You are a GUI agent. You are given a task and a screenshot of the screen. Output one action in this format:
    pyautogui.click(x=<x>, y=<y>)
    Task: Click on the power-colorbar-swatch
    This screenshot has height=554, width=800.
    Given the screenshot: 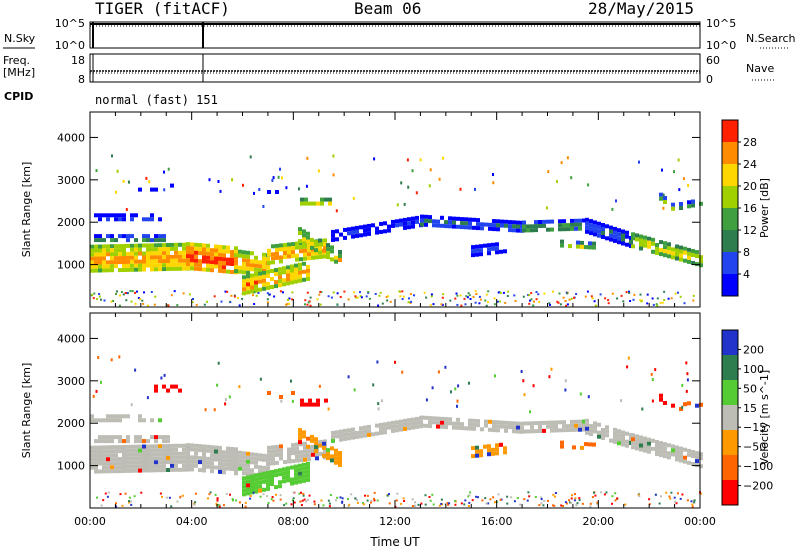 What is the action you would take?
    pyautogui.click(x=730, y=175)
    